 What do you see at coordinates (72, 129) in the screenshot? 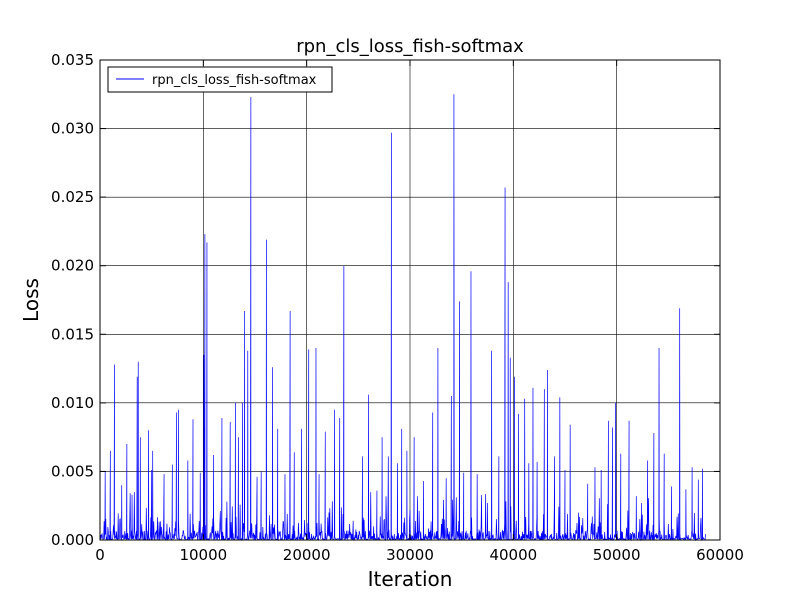
I see `y-tick-label: 0.030` at bounding box center [72, 129].